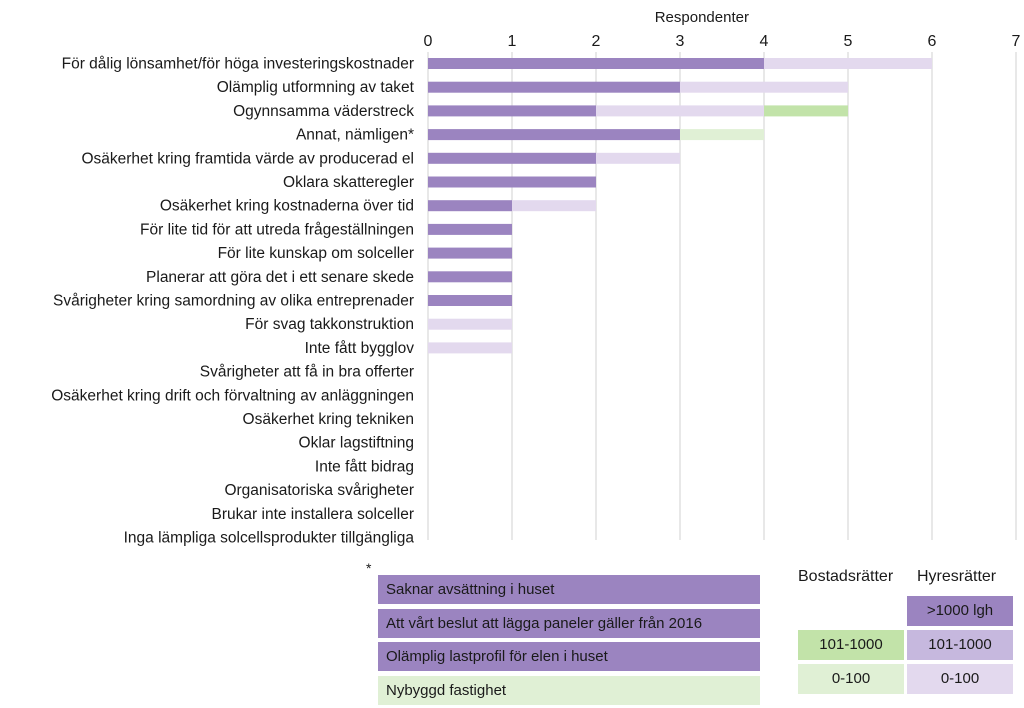 The height and width of the screenshot is (708, 1024). What do you see at coordinates (680, 41) in the screenshot?
I see `x-tick-label: 3` at bounding box center [680, 41].